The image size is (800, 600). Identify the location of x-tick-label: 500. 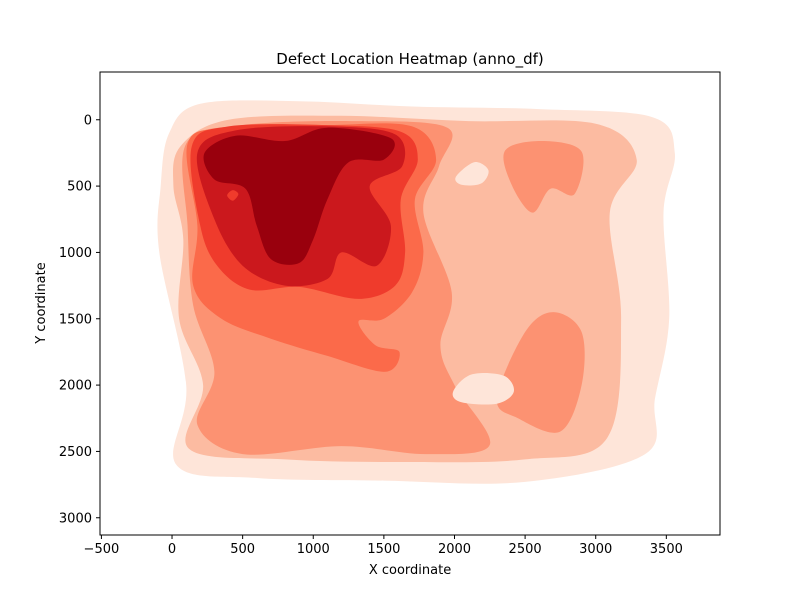
(242, 549).